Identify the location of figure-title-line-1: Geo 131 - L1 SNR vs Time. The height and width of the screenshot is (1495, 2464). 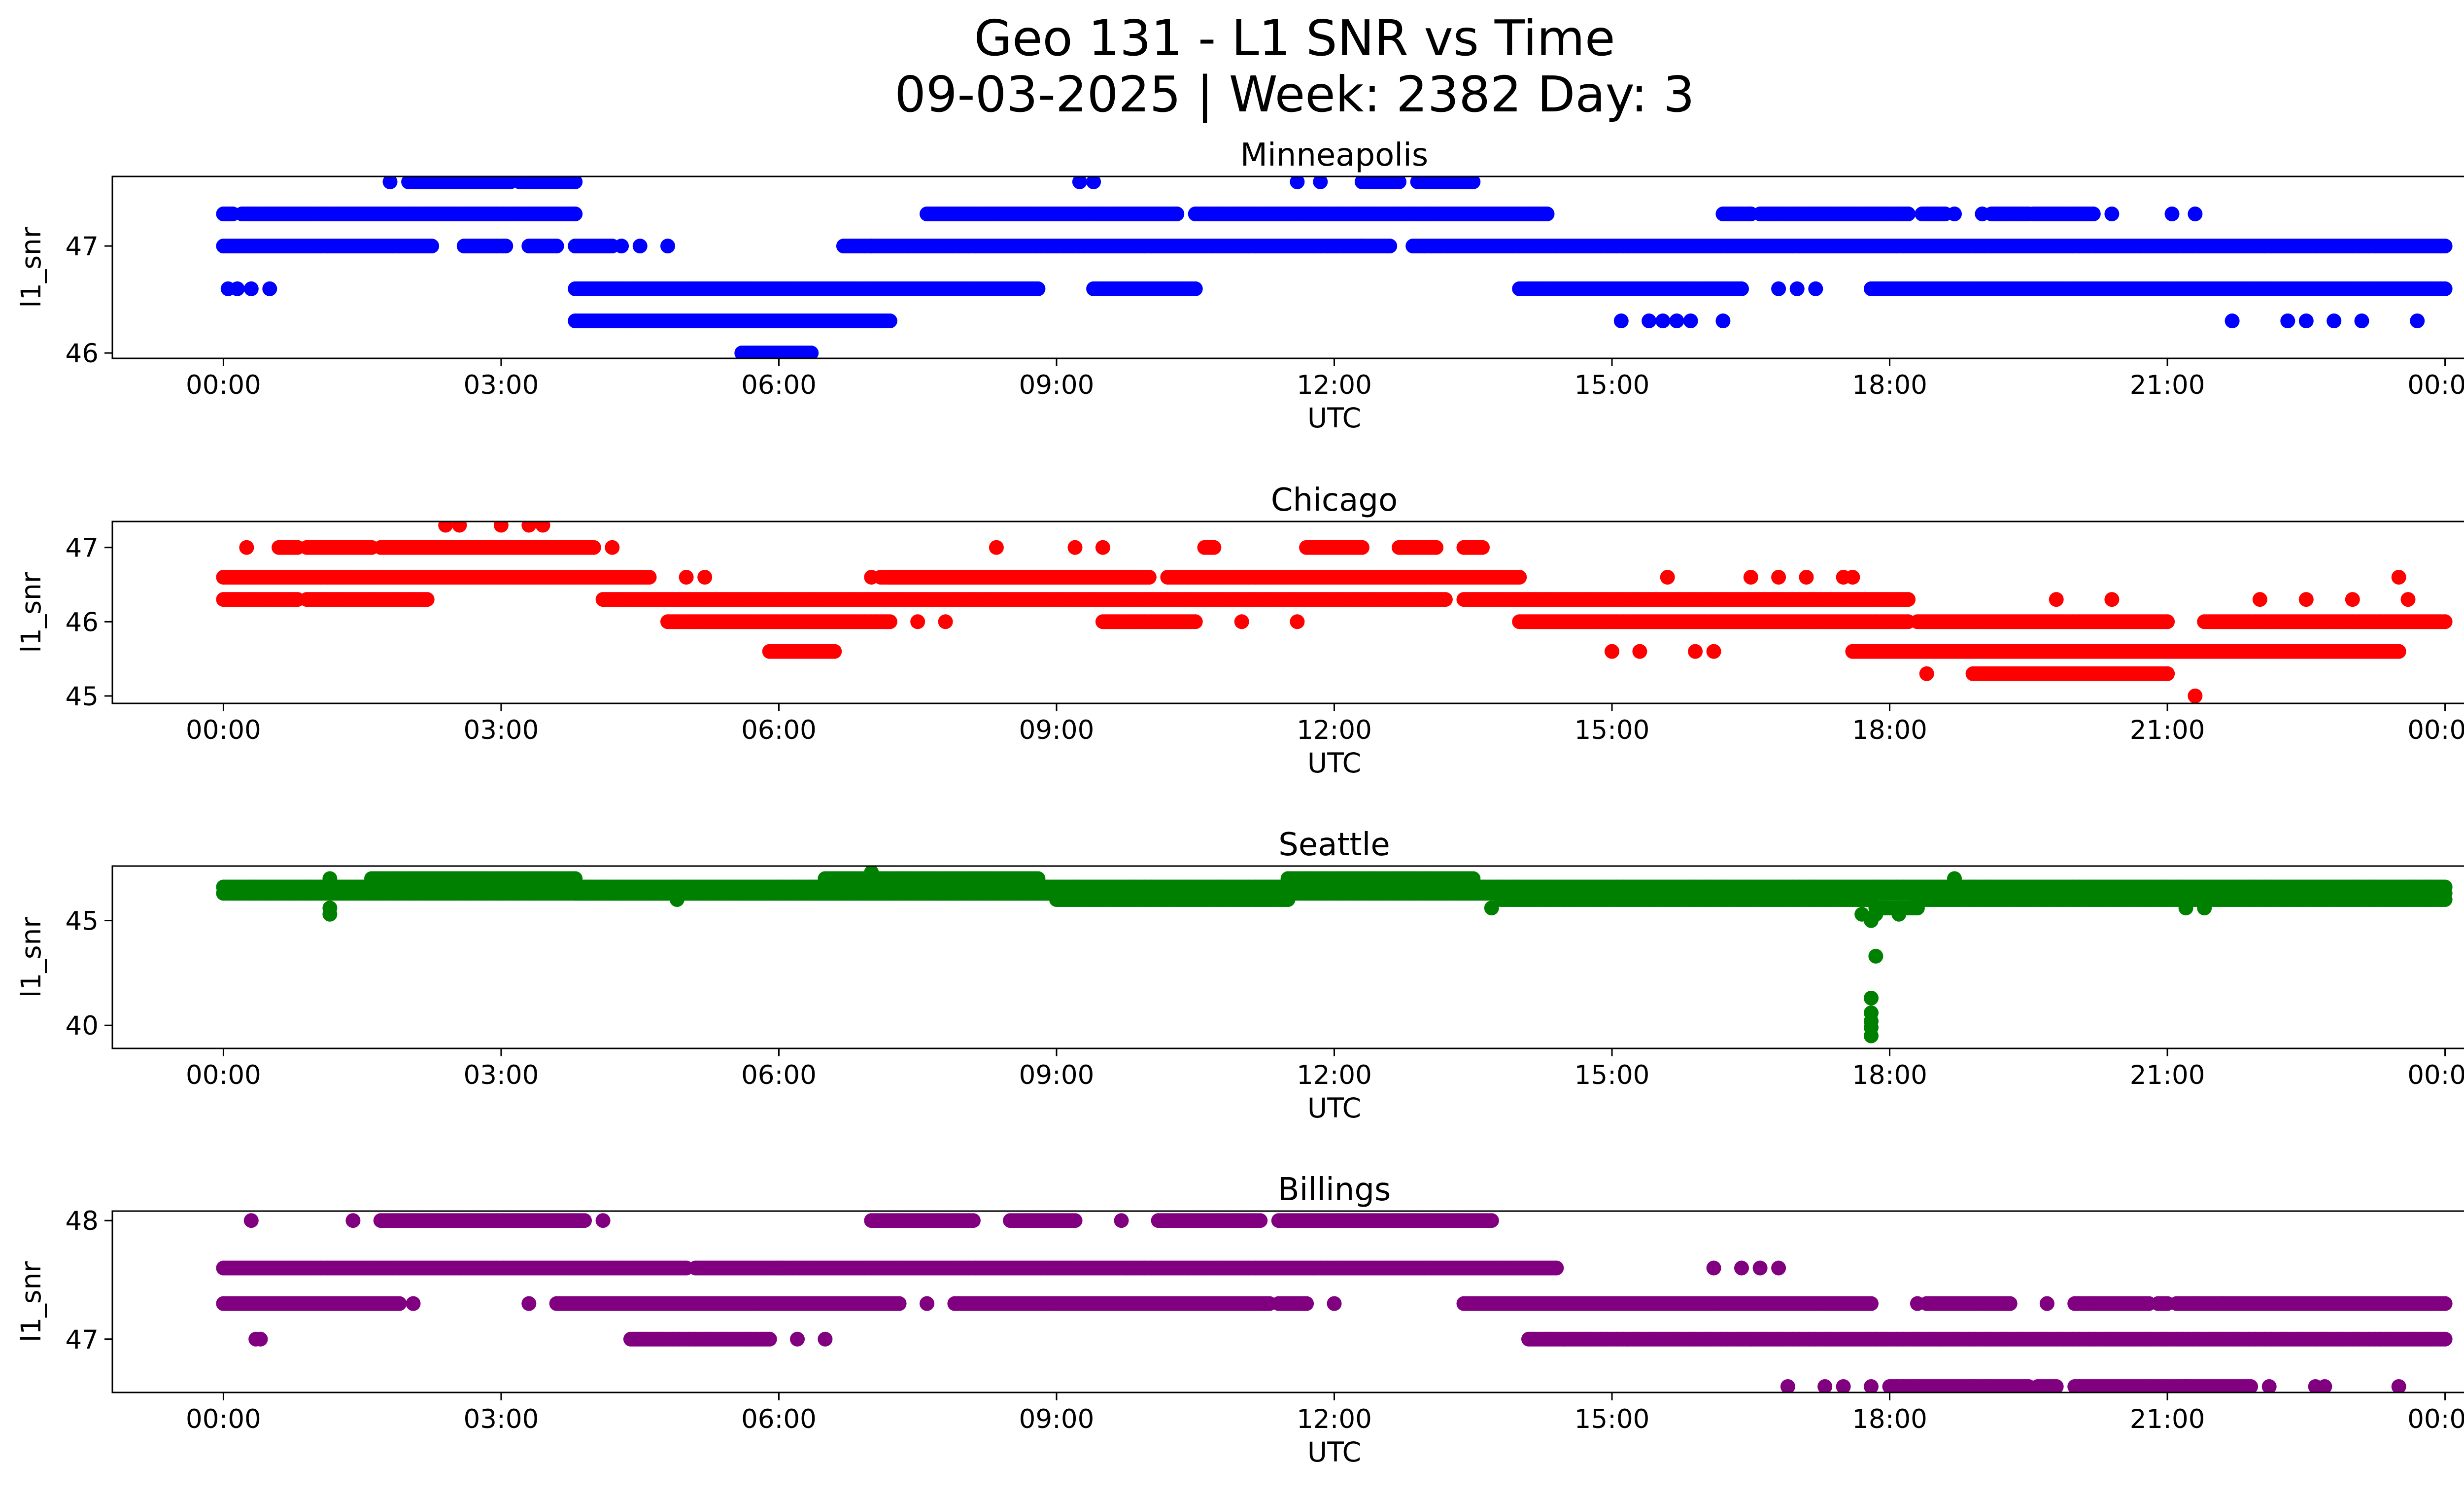
(1294, 38).